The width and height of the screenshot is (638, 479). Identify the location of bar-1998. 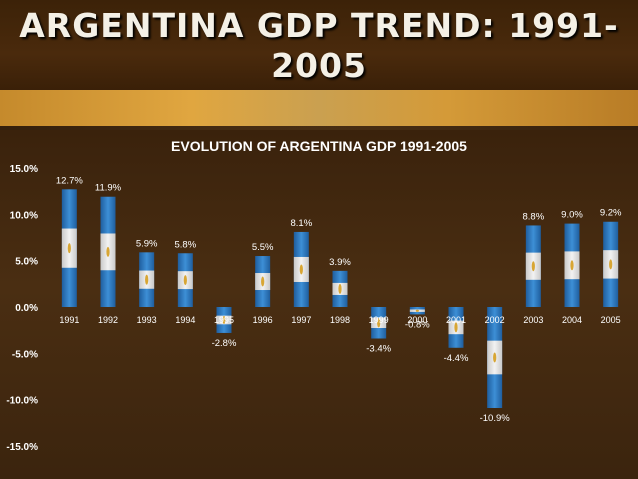
(340, 288).